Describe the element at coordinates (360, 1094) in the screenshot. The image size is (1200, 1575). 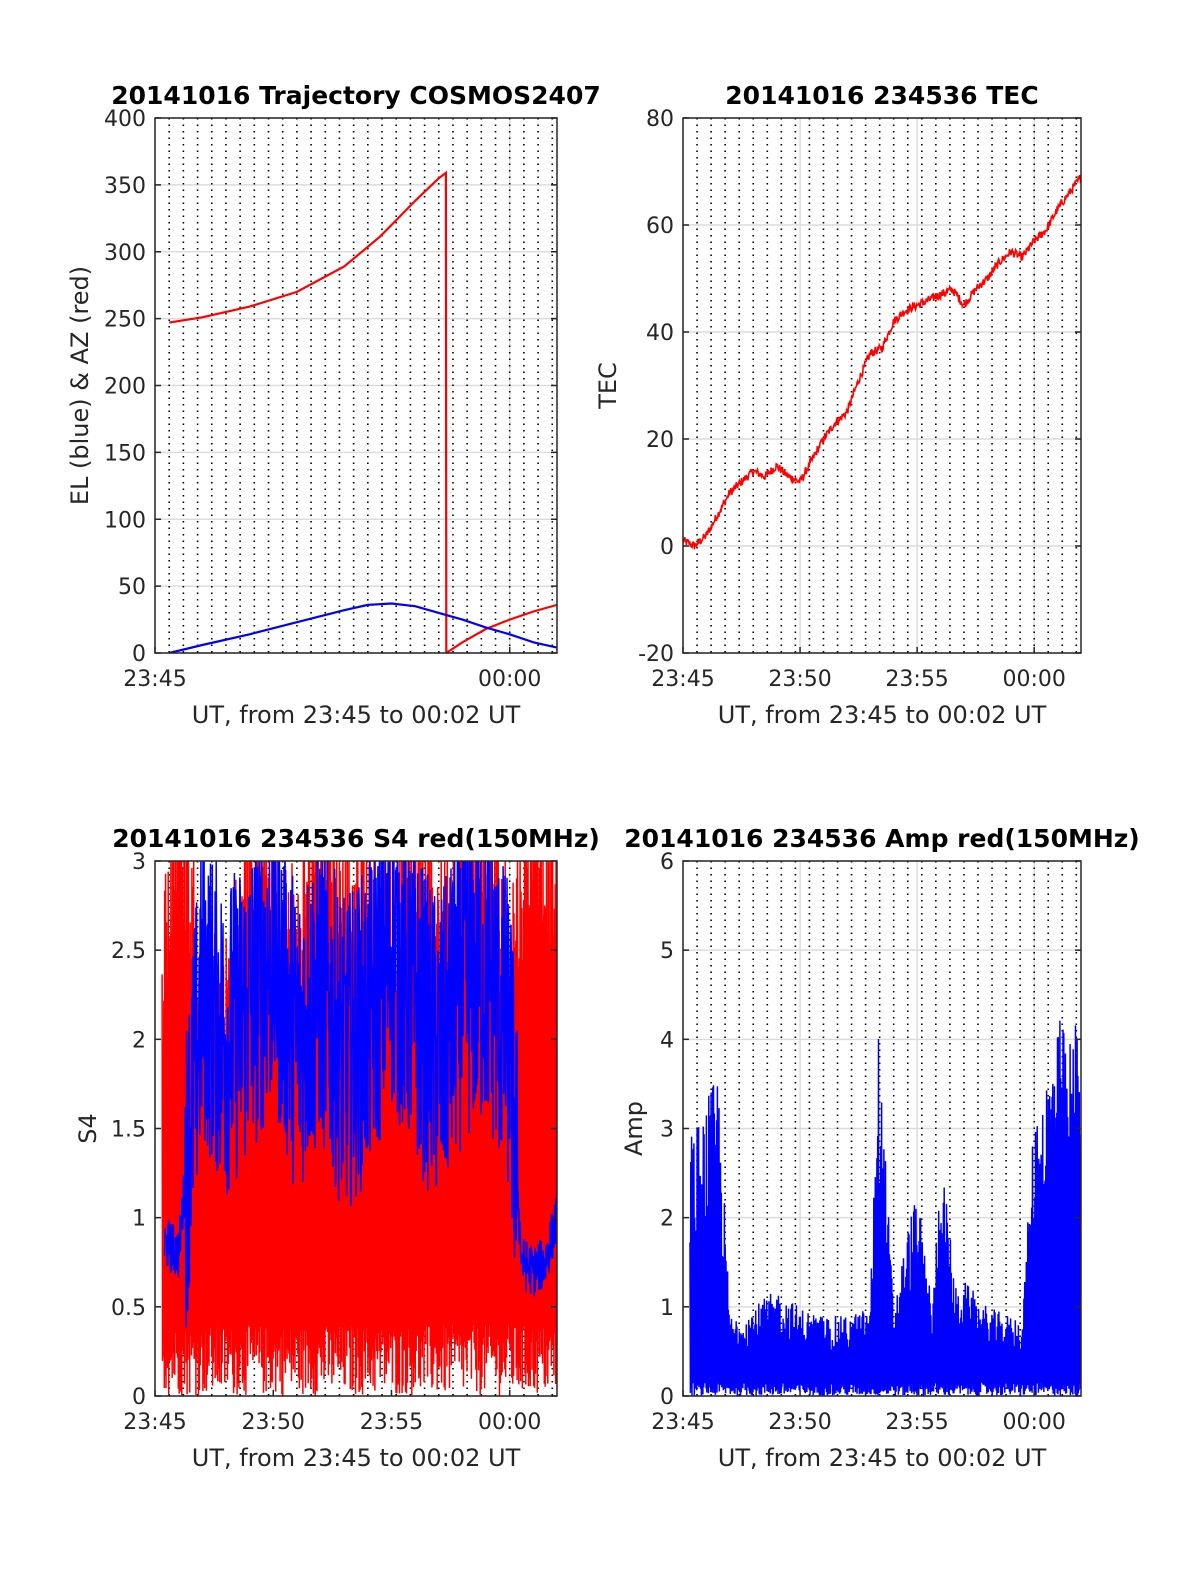
I see `series-line-s4-blue` at that location.